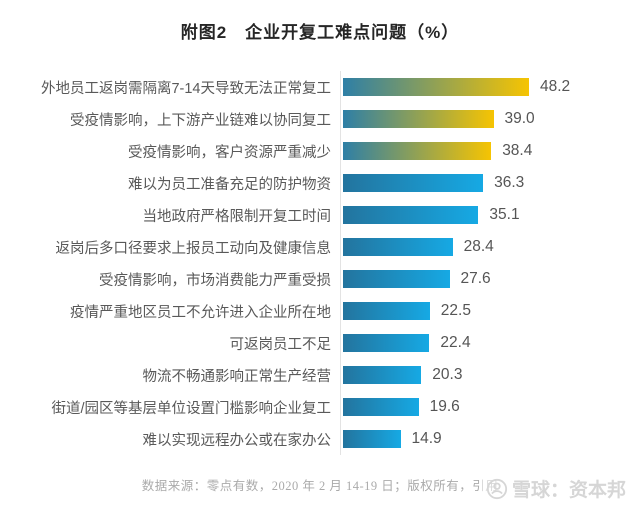 This screenshot has height=508, width=640. I want to click on bar-row: 受疫情影响，市场消费能力严重受损 27.6, so click(320, 279).